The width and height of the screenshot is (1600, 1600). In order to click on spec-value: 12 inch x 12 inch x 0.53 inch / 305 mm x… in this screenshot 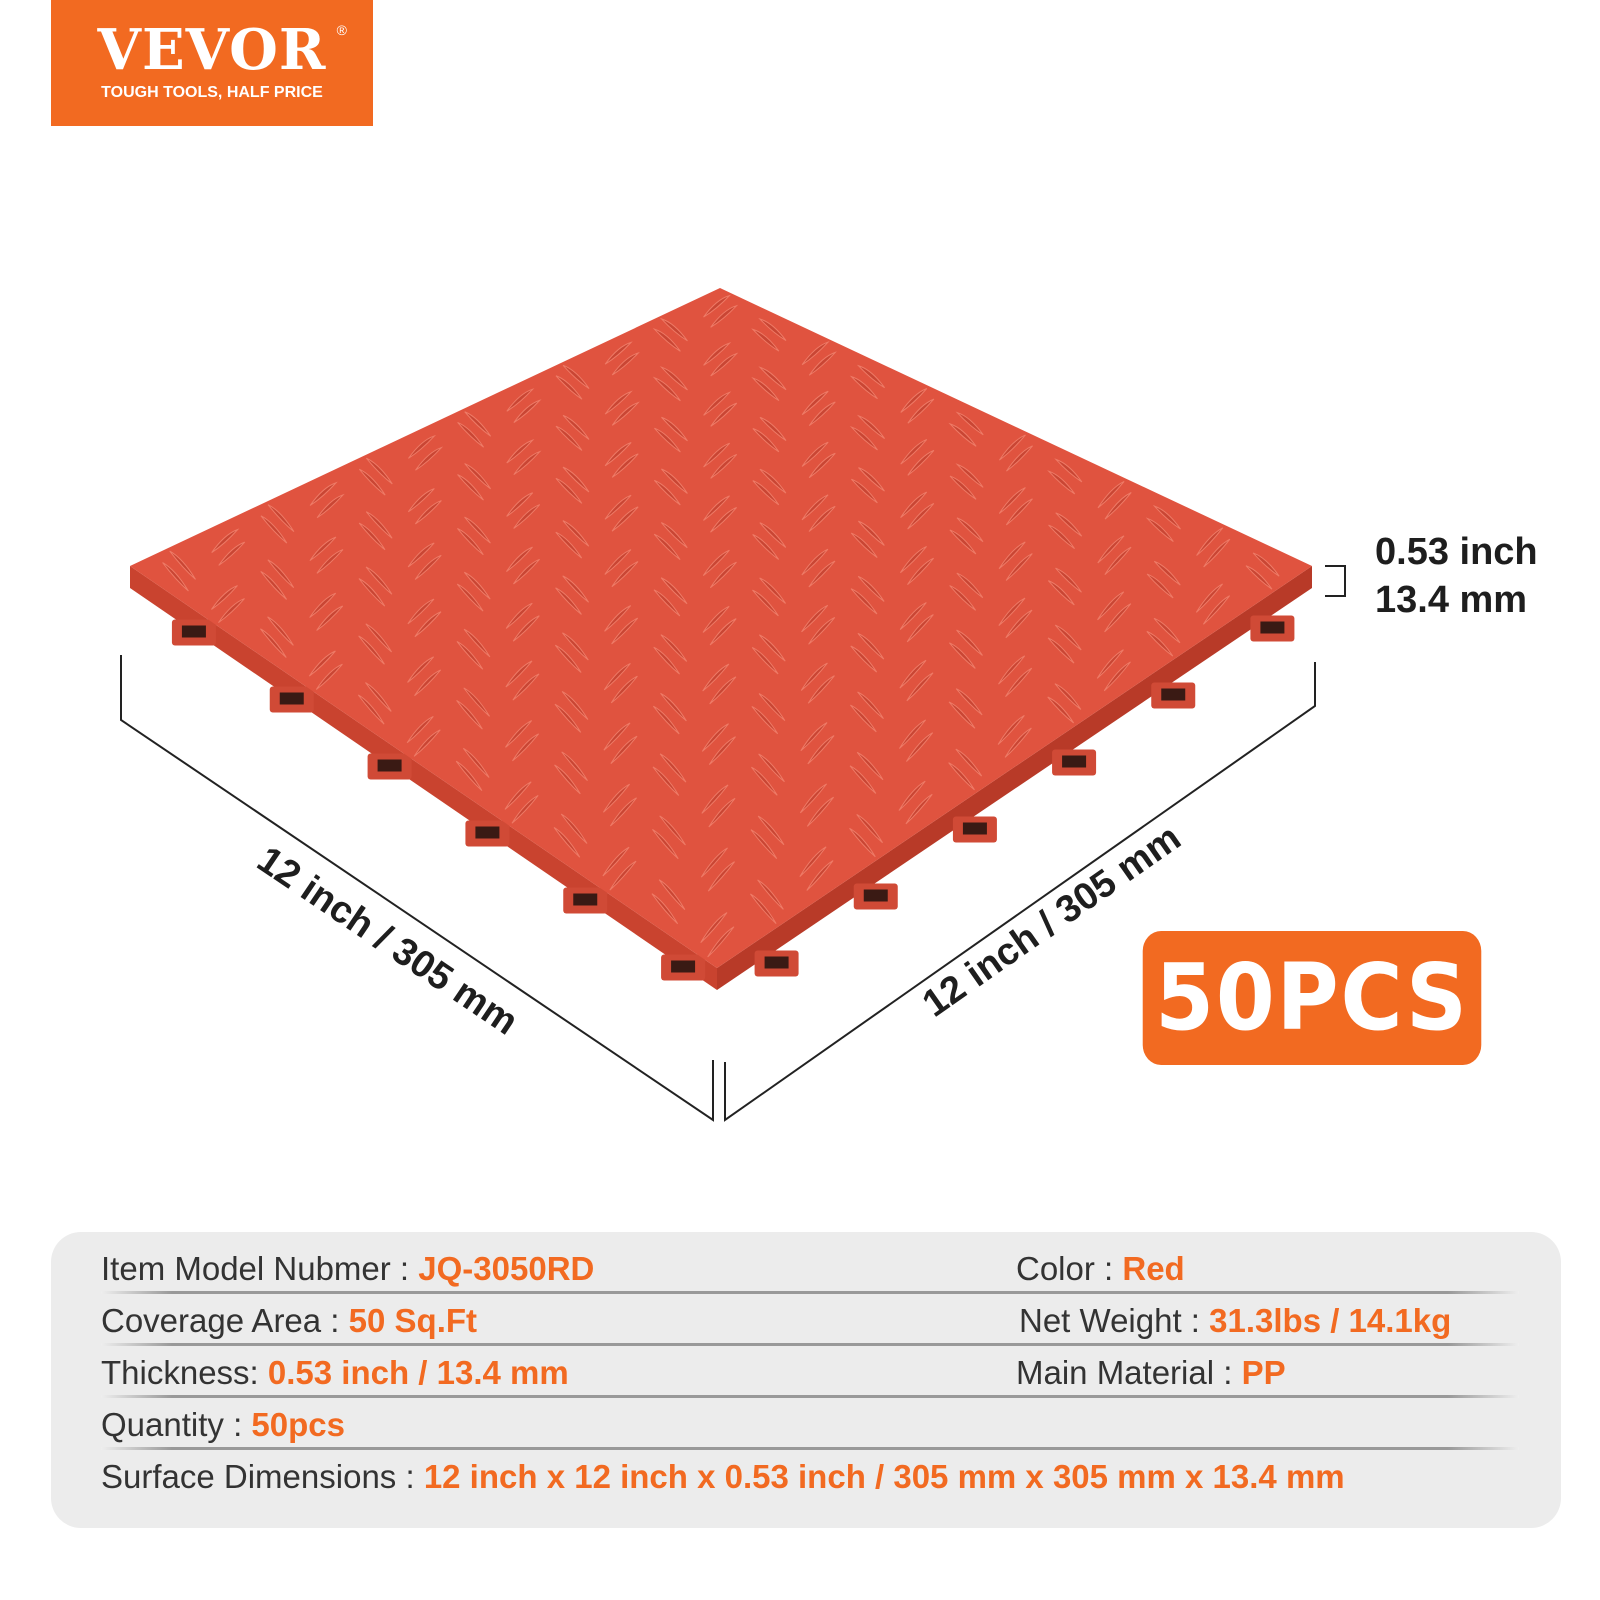, I will do `click(884, 1476)`.